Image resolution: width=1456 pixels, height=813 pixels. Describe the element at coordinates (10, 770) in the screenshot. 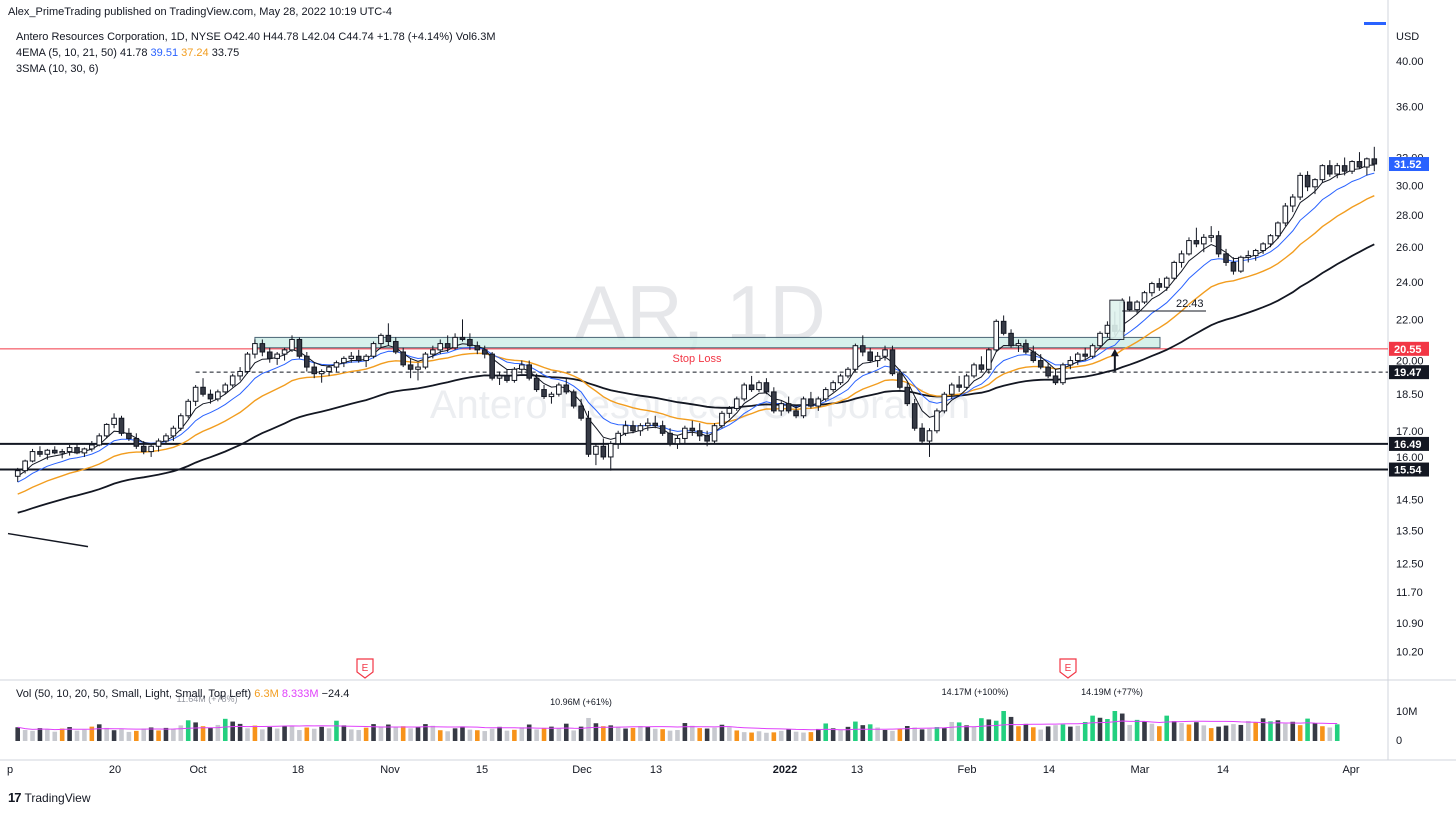

I see `x-tick-label: p` at that location.